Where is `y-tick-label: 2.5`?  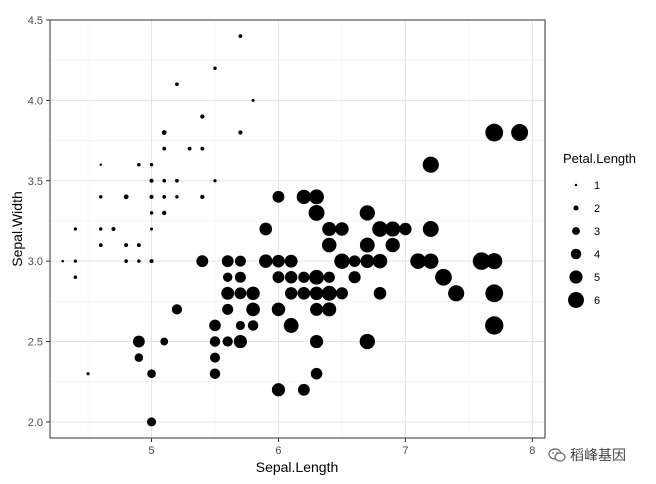 y-tick-label: 2.5 is located at coordinates (35, 343).